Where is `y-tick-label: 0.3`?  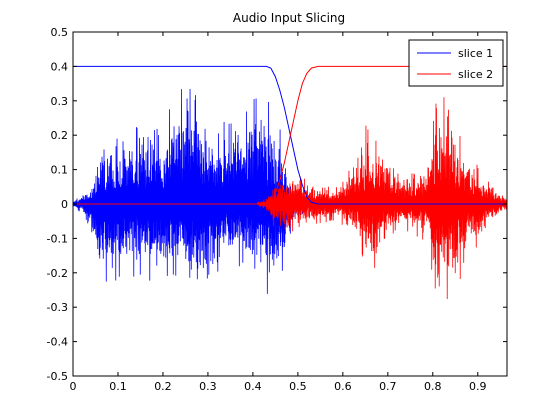 y-tick-label: 0.3 is located at coordinates (60, 101).